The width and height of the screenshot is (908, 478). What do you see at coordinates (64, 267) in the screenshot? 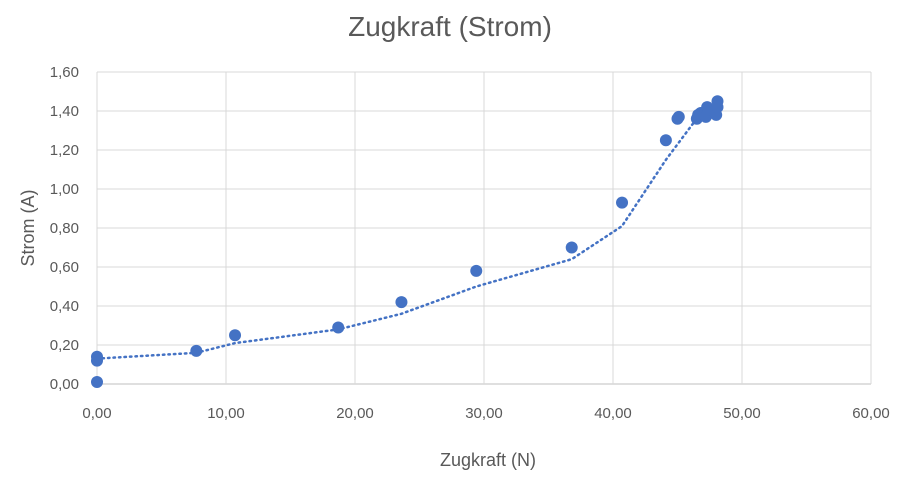
I see `y-tick-label: 0,60` at bounding box center [64, 267].